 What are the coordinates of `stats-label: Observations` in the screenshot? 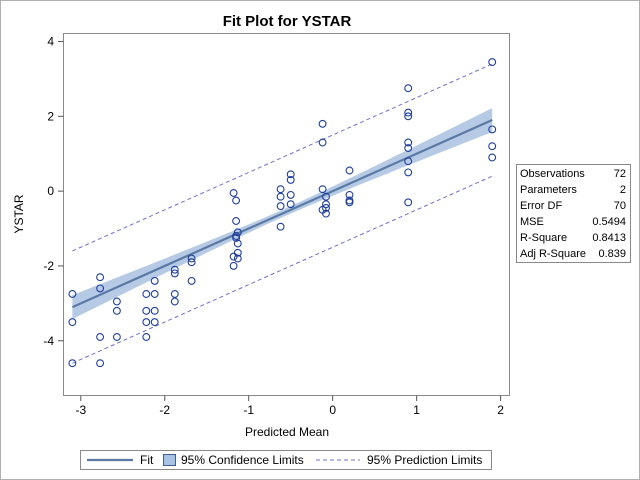 It's located at (552, 174).